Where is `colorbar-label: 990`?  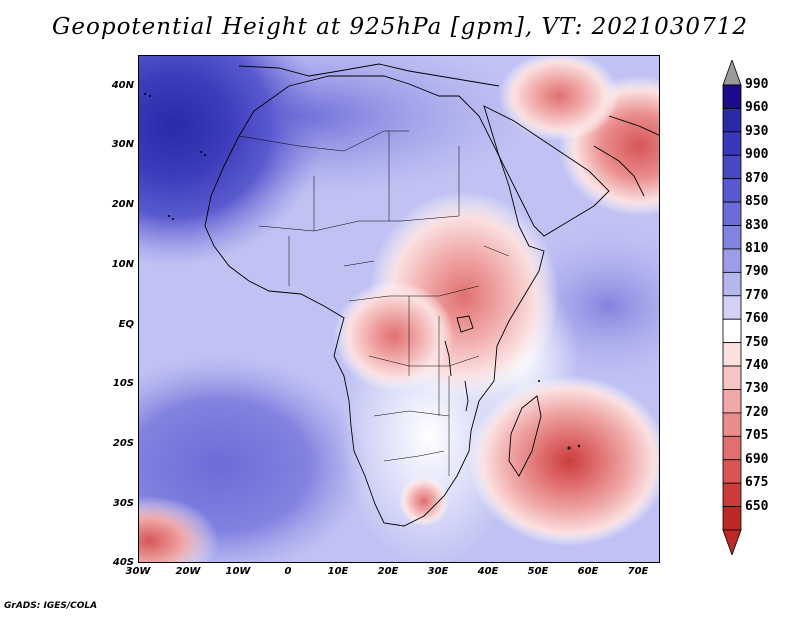
colorbar-label: 990 is located at coordinates (757, 84).